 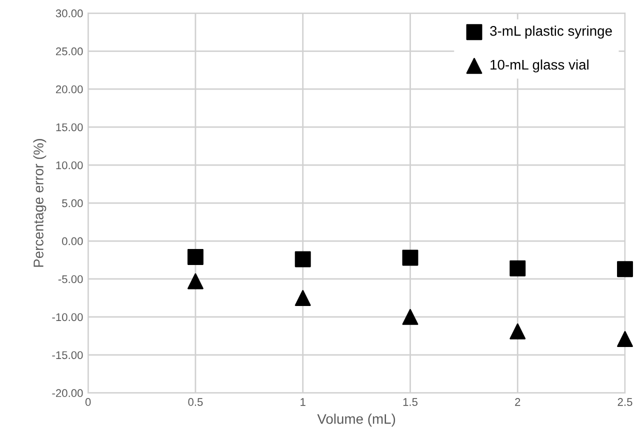 I want to click on y-tick-label: -15.00, so click(x=67, y=355).